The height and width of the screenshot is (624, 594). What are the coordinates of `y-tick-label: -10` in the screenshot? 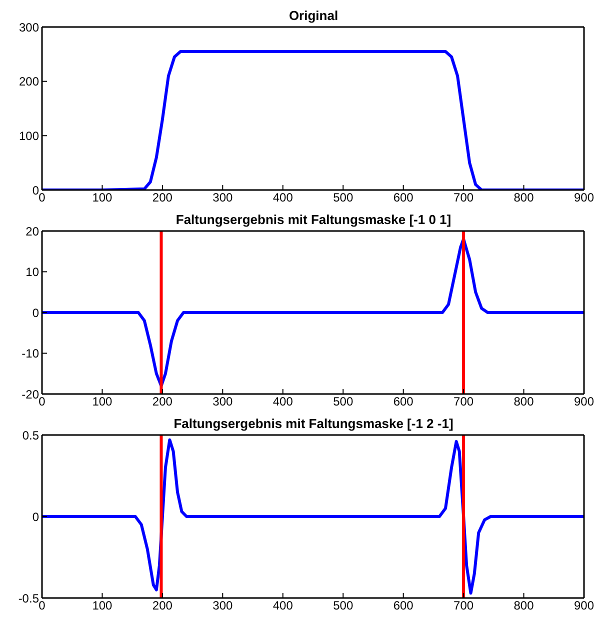 It's located at (31, 353).